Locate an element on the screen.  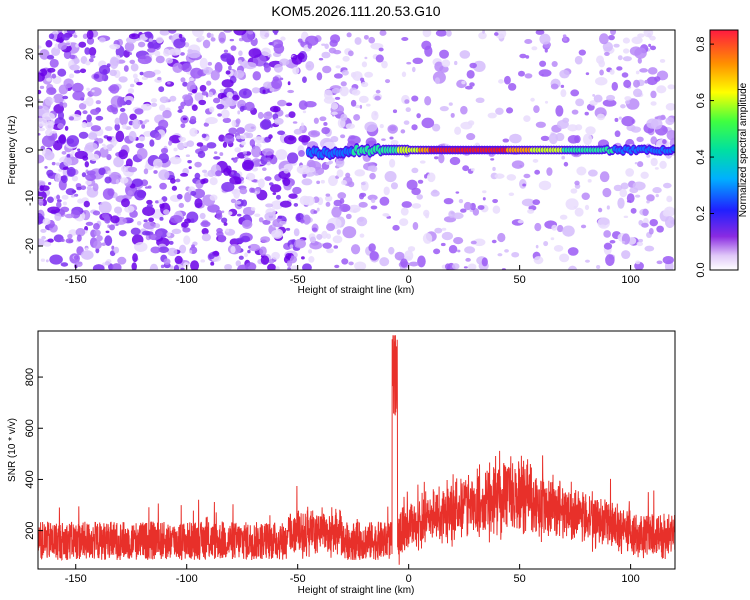
spectrogram-signal-band is located at coordinates (490, 151).